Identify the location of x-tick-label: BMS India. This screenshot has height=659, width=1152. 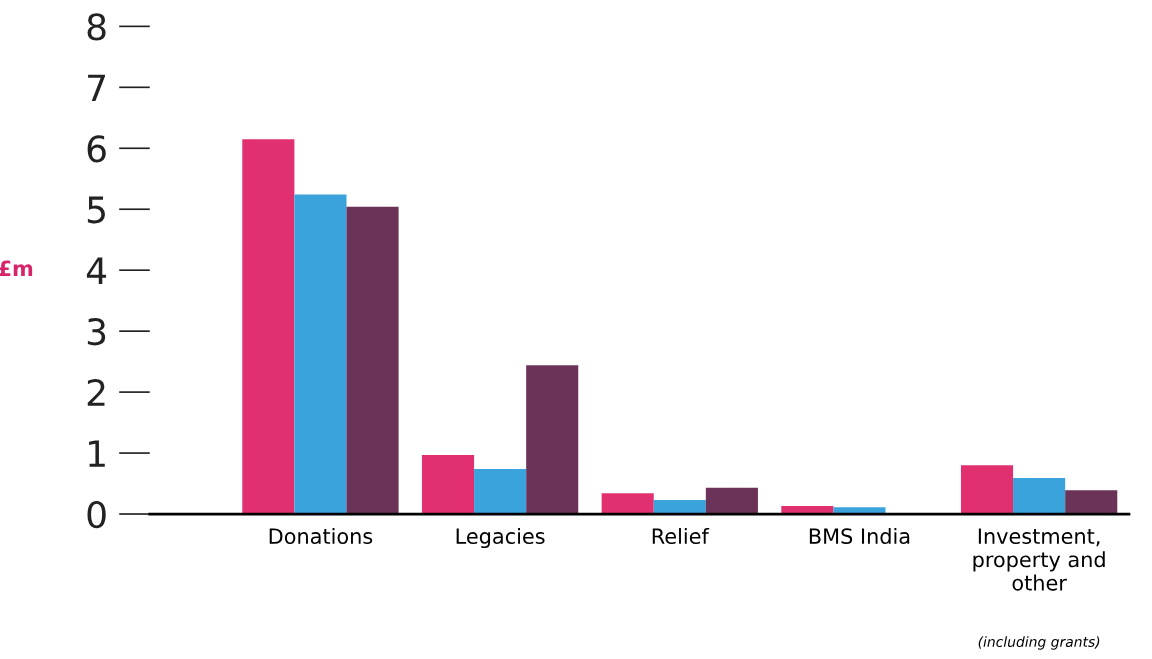
(859, 536).